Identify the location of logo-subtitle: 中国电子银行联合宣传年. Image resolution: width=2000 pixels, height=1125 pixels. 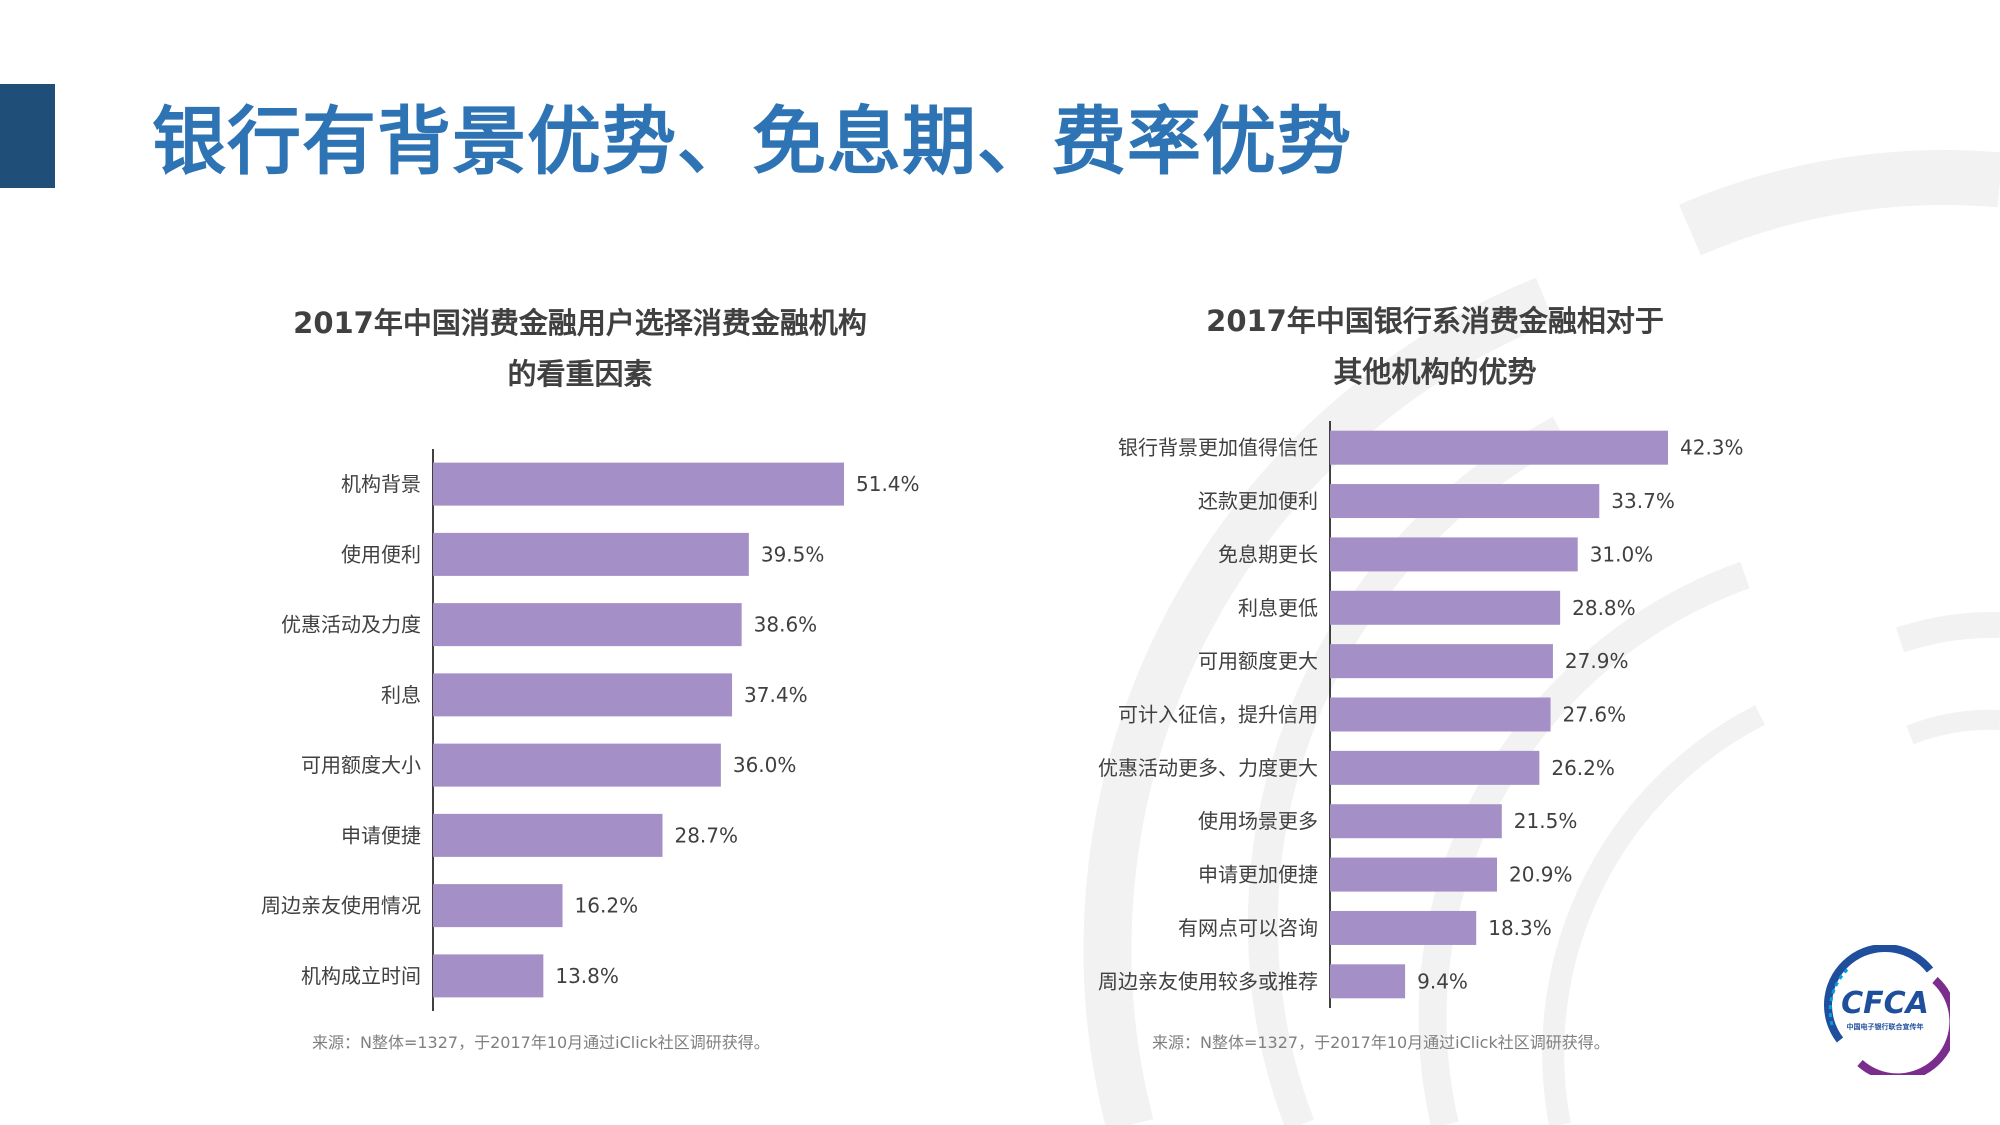
(1885, 1026).